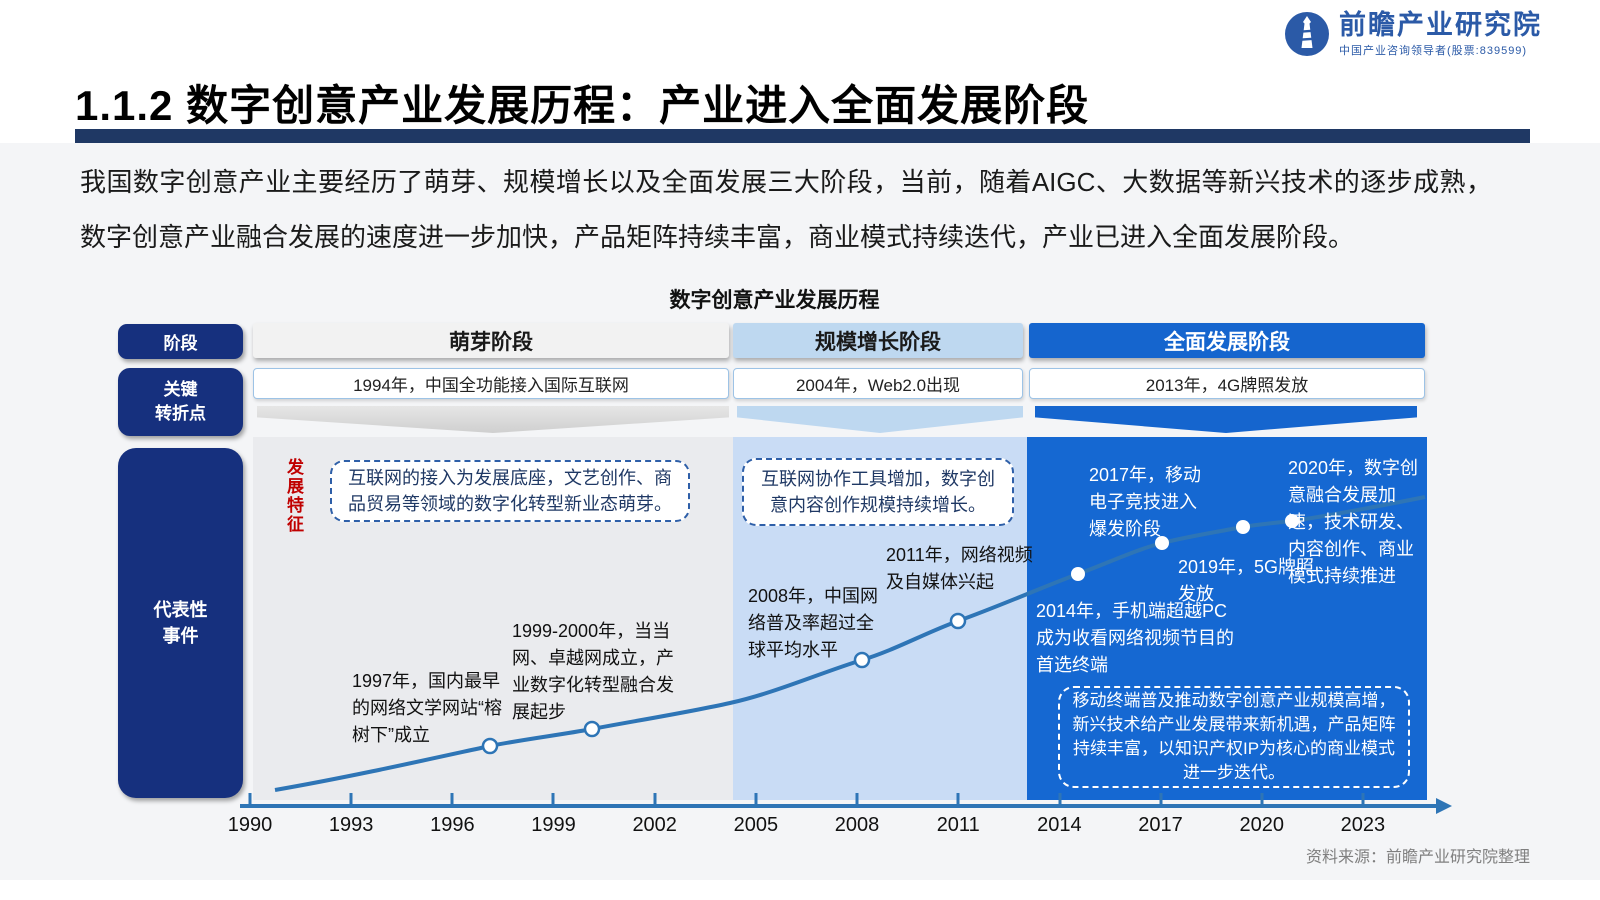 The height and width of the screenshot is (900, 1600). I want to click on axis-year: 2014, so click(1059, 825).